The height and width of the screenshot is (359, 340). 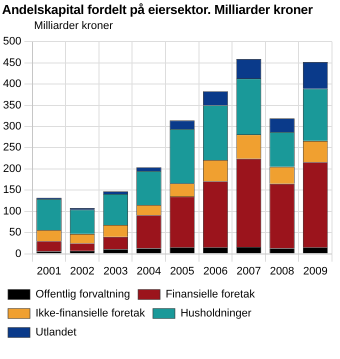 What do you see at coordinates (18, 254) in the screenshot?
I see `y-tick-label: 0` at bounding box center [18, 254].